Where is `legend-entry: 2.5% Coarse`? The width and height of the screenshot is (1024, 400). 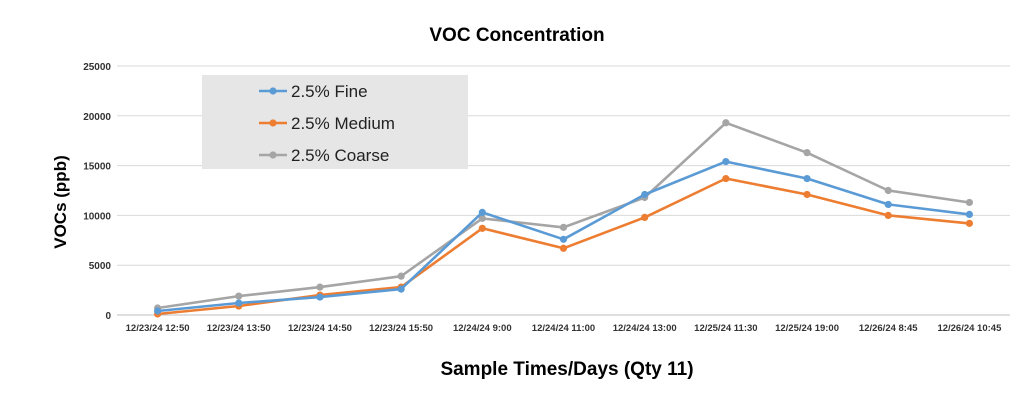
legend-entry: 2.5% Coarse is located at coordinates (324, 155).